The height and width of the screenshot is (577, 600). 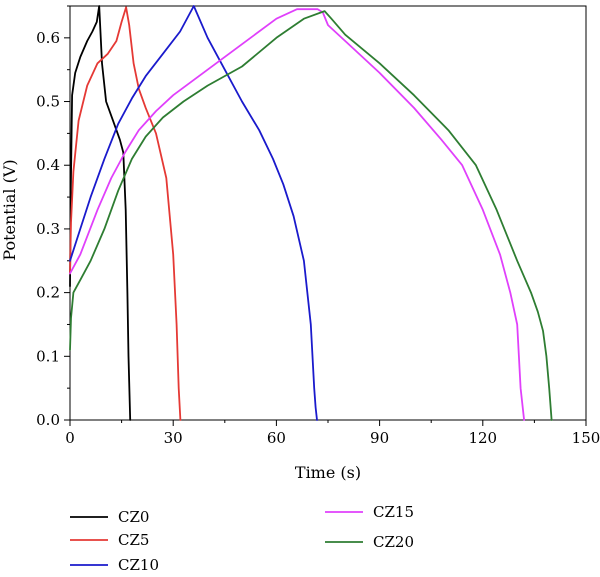 What do you see at coordinates (379, 438) in the screenshot?
I see `x-tick-label: 90` at bounding box center [379, 438].